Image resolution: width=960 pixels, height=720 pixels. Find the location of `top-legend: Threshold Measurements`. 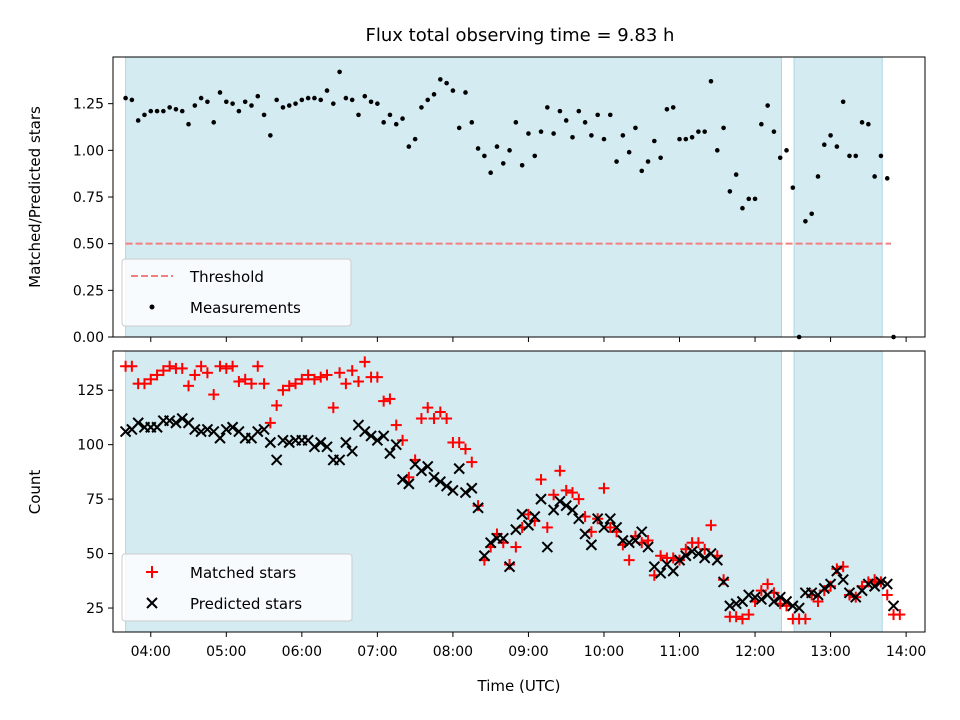

top-legend: Threshold Measurements is located at coordinates (236, 292).